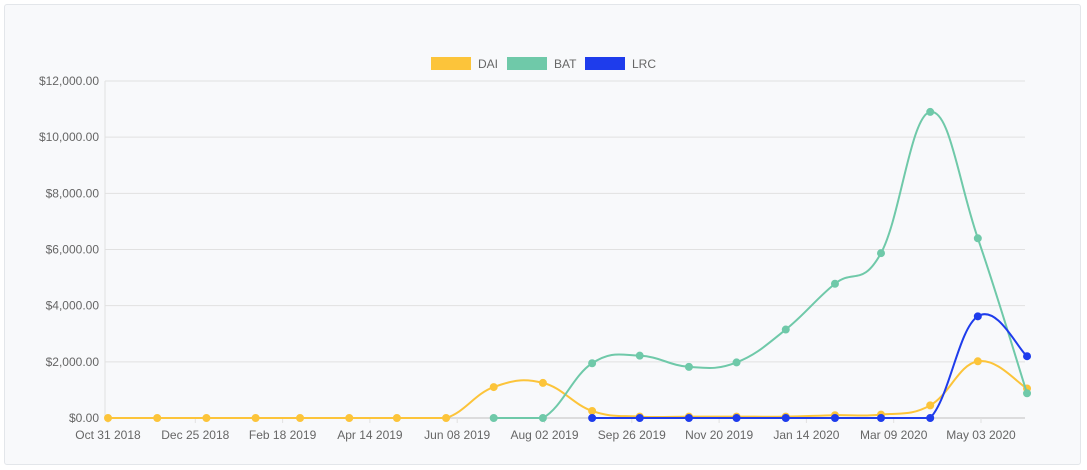  Describe the element at coordinates (457, 435) in the screenshot. I see `x-tick-label: Jun 08 2019` at that location.